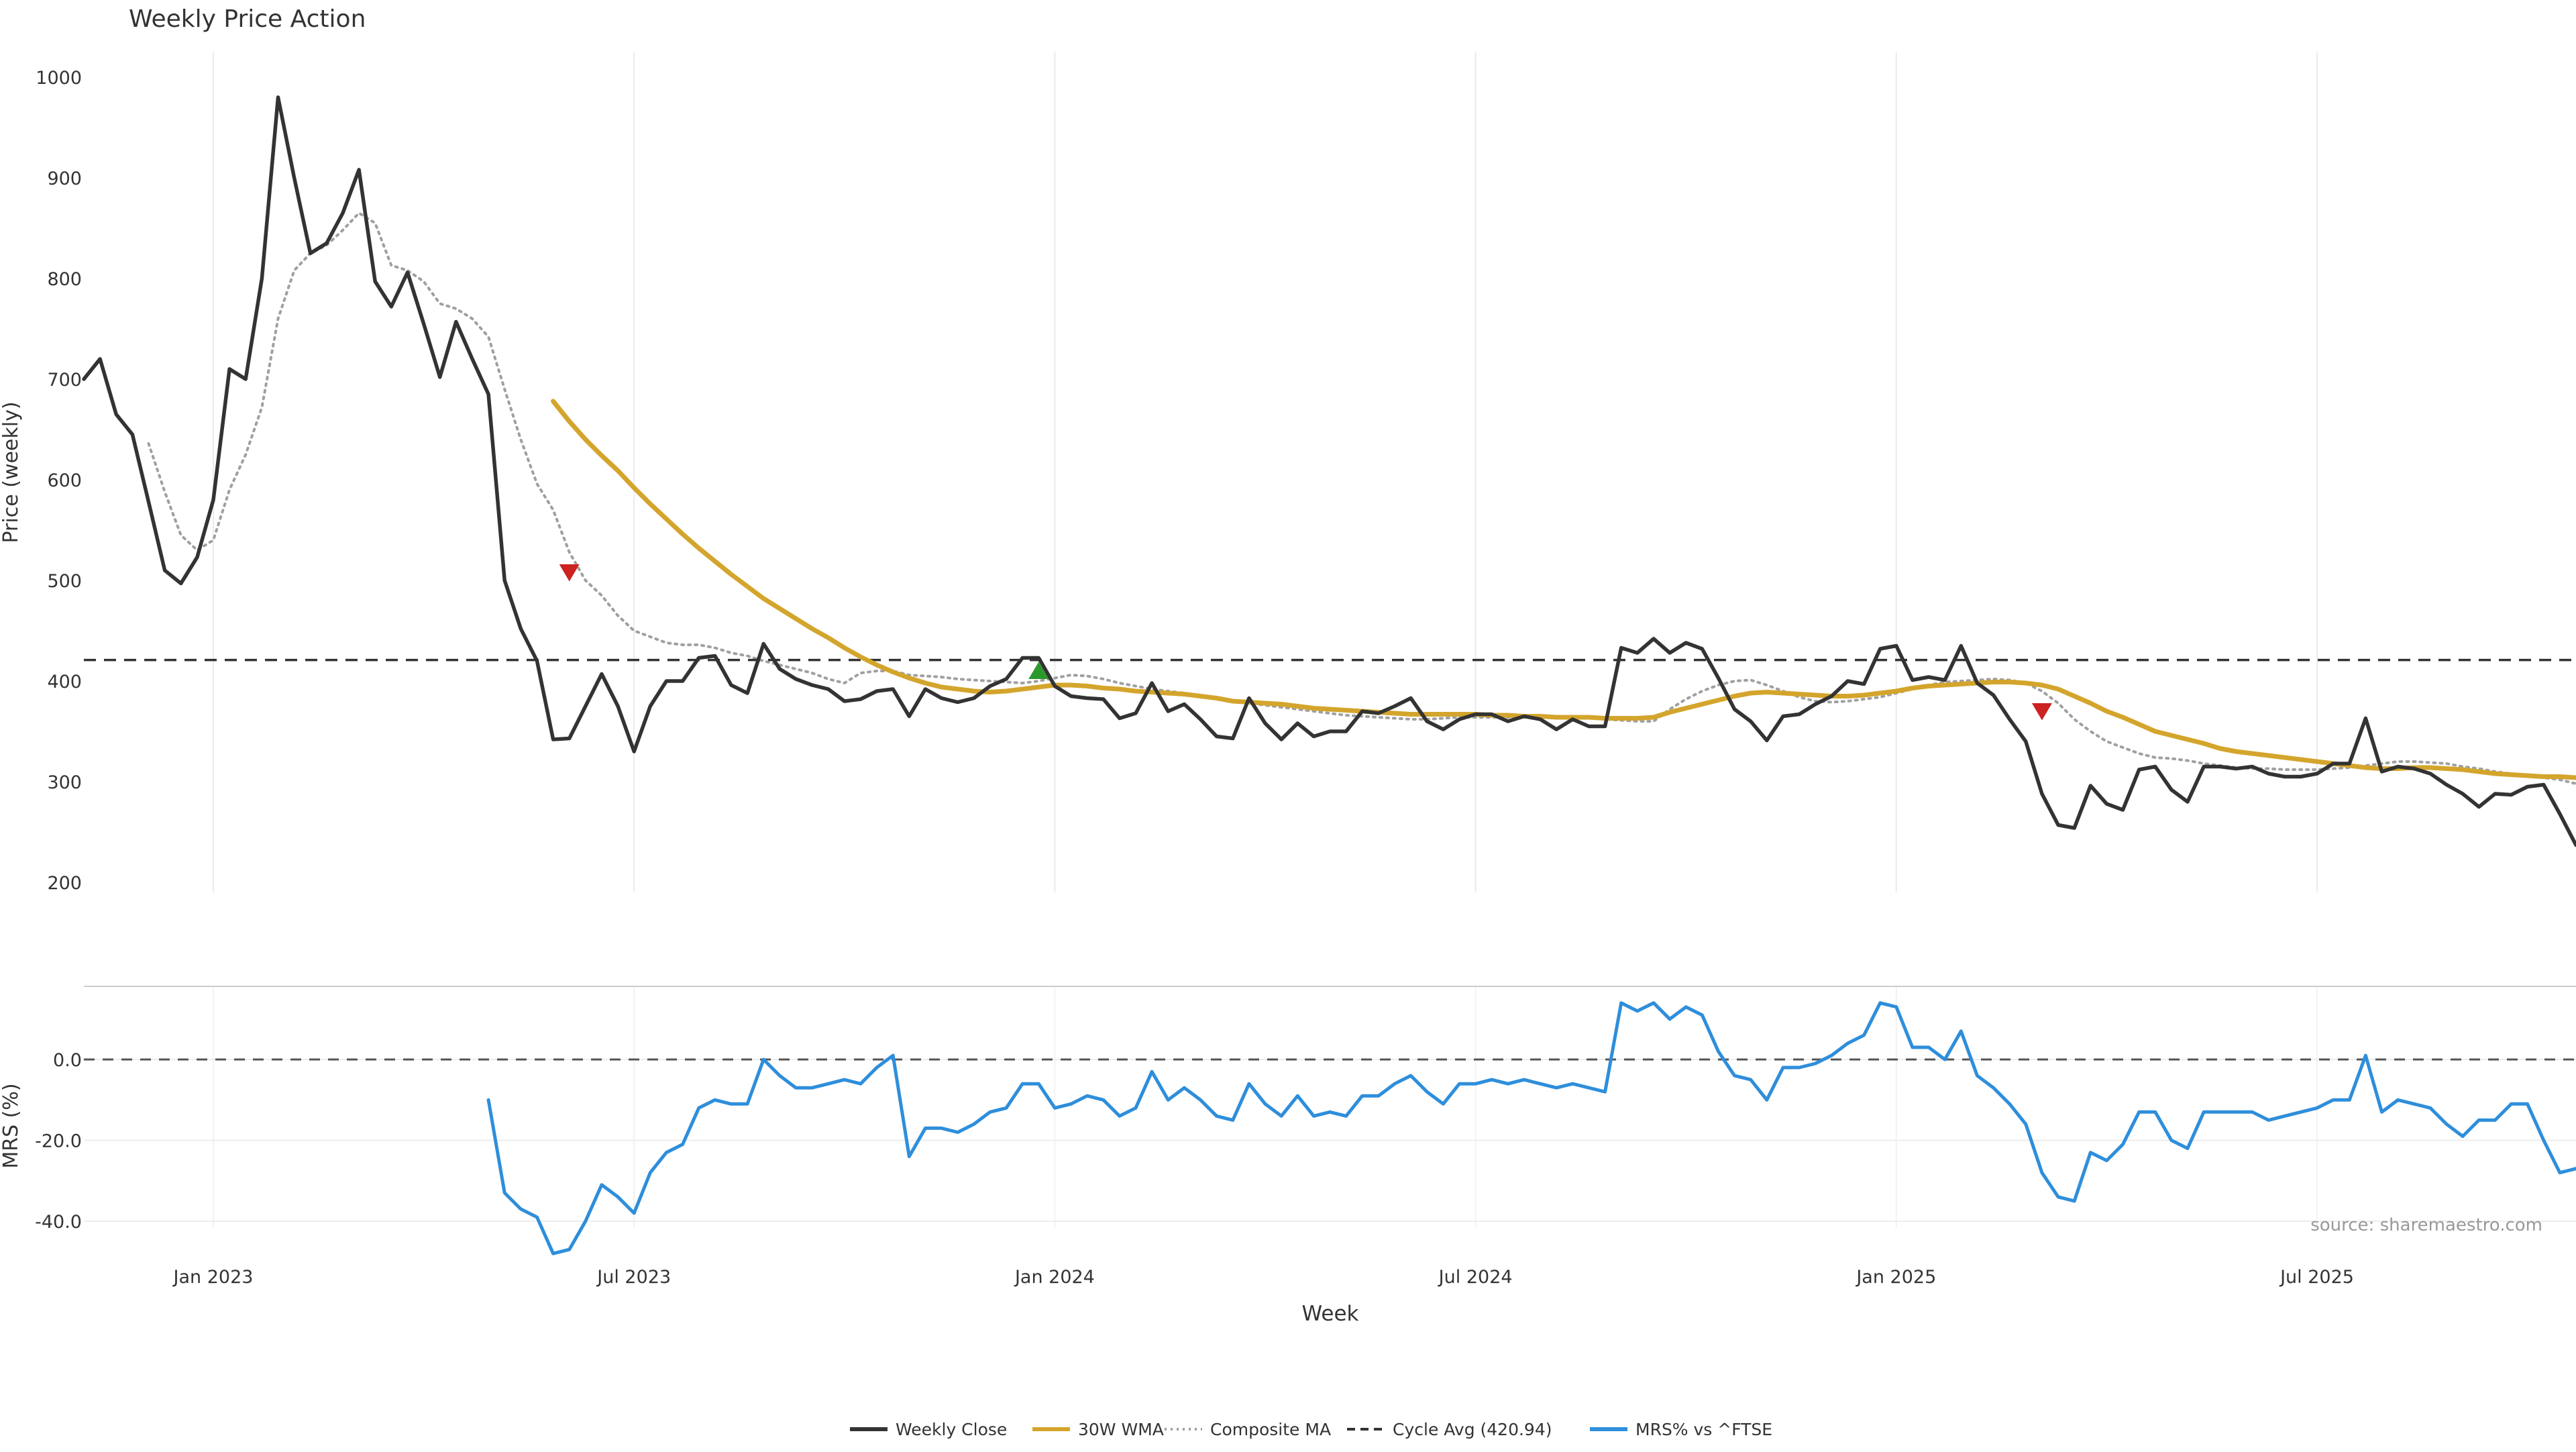 Image resolution: width=2576 pixels, height=1452 pixels. I want to click on price-ytick-label: 1000, so click(59, 79).